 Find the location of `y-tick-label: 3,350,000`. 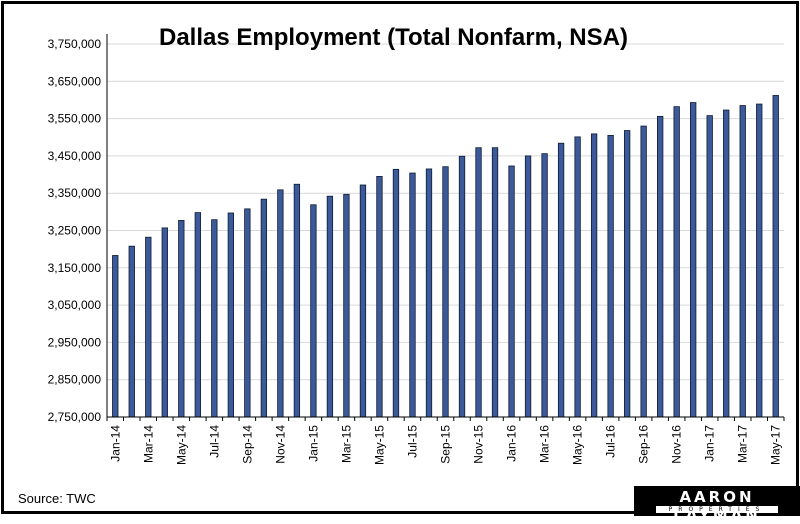

y-tick-label: 3,350,000 is located at coordinates (75, 193).